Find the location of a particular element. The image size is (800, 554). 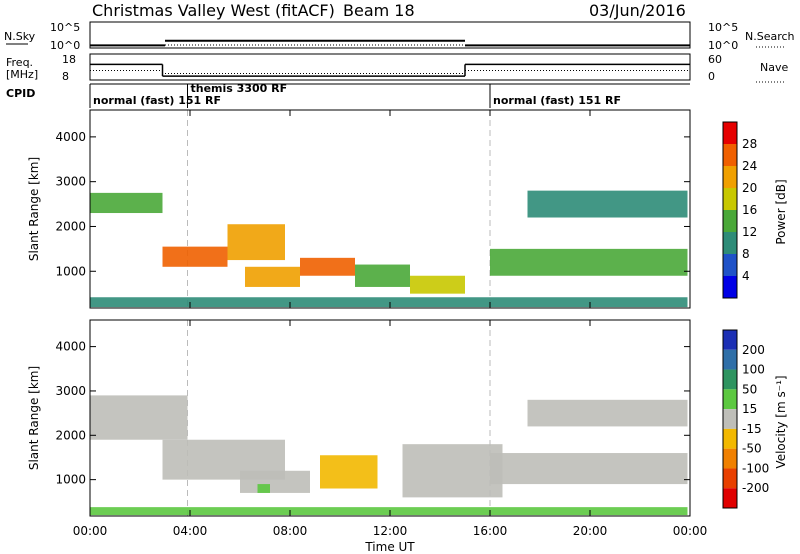

beam-label: Beam 18 is located at coordinates (379, 10).